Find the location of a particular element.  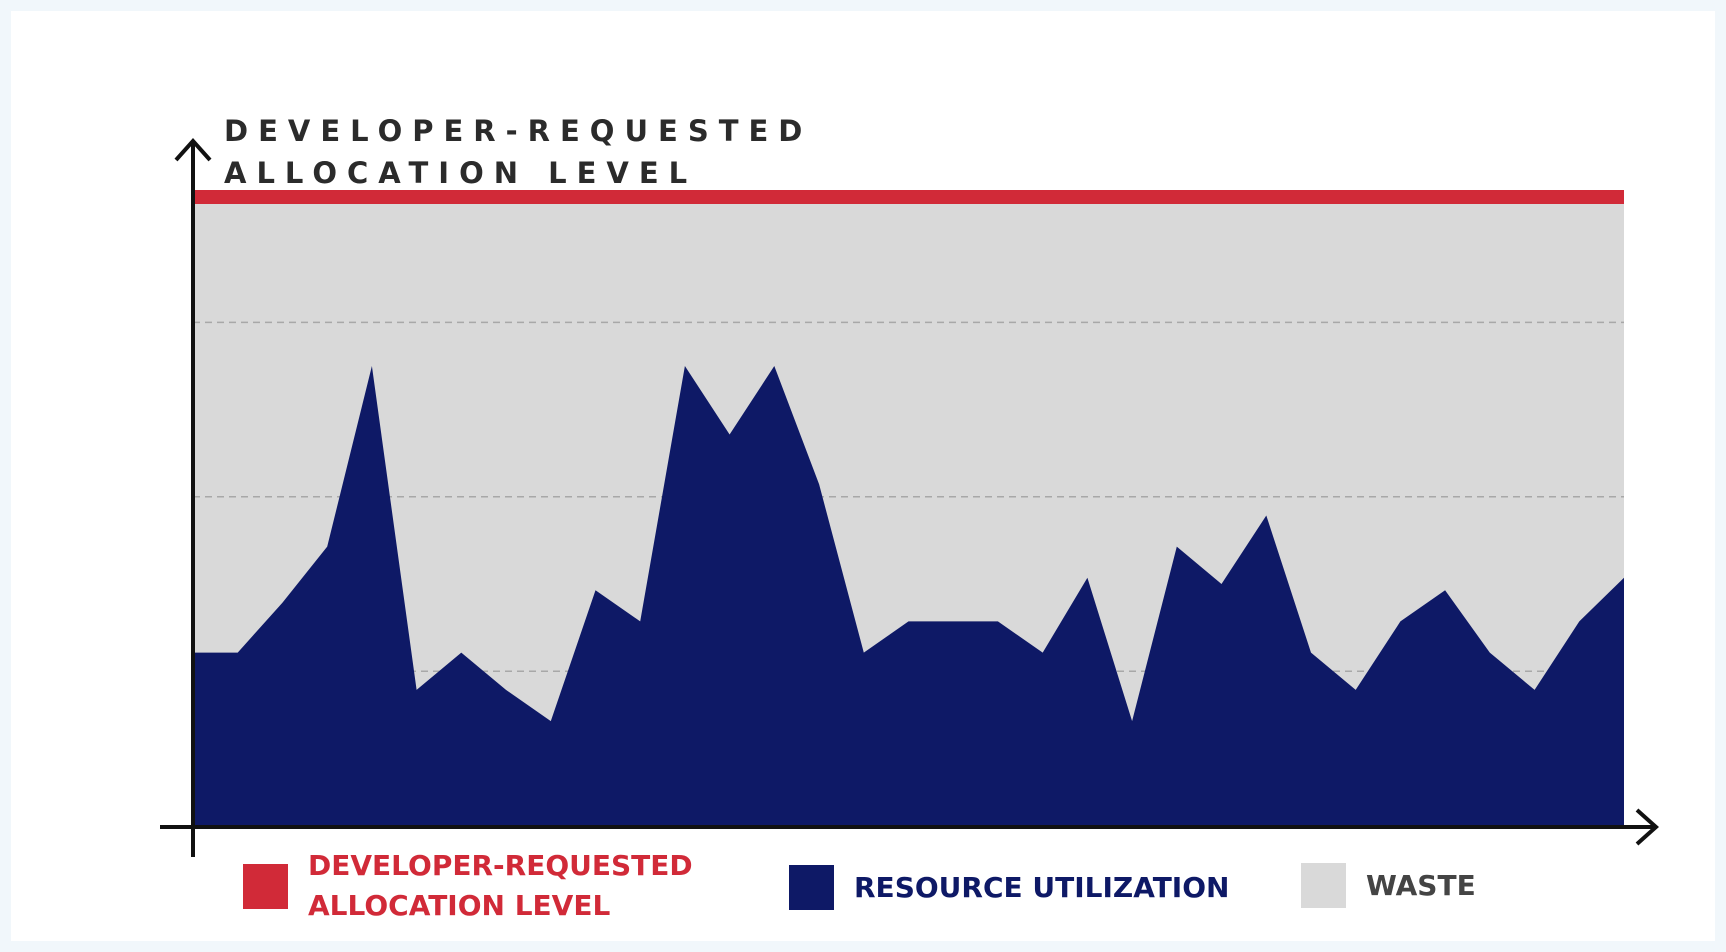

legend-label-waste: WASTE is located at coordinates (1421, 886).